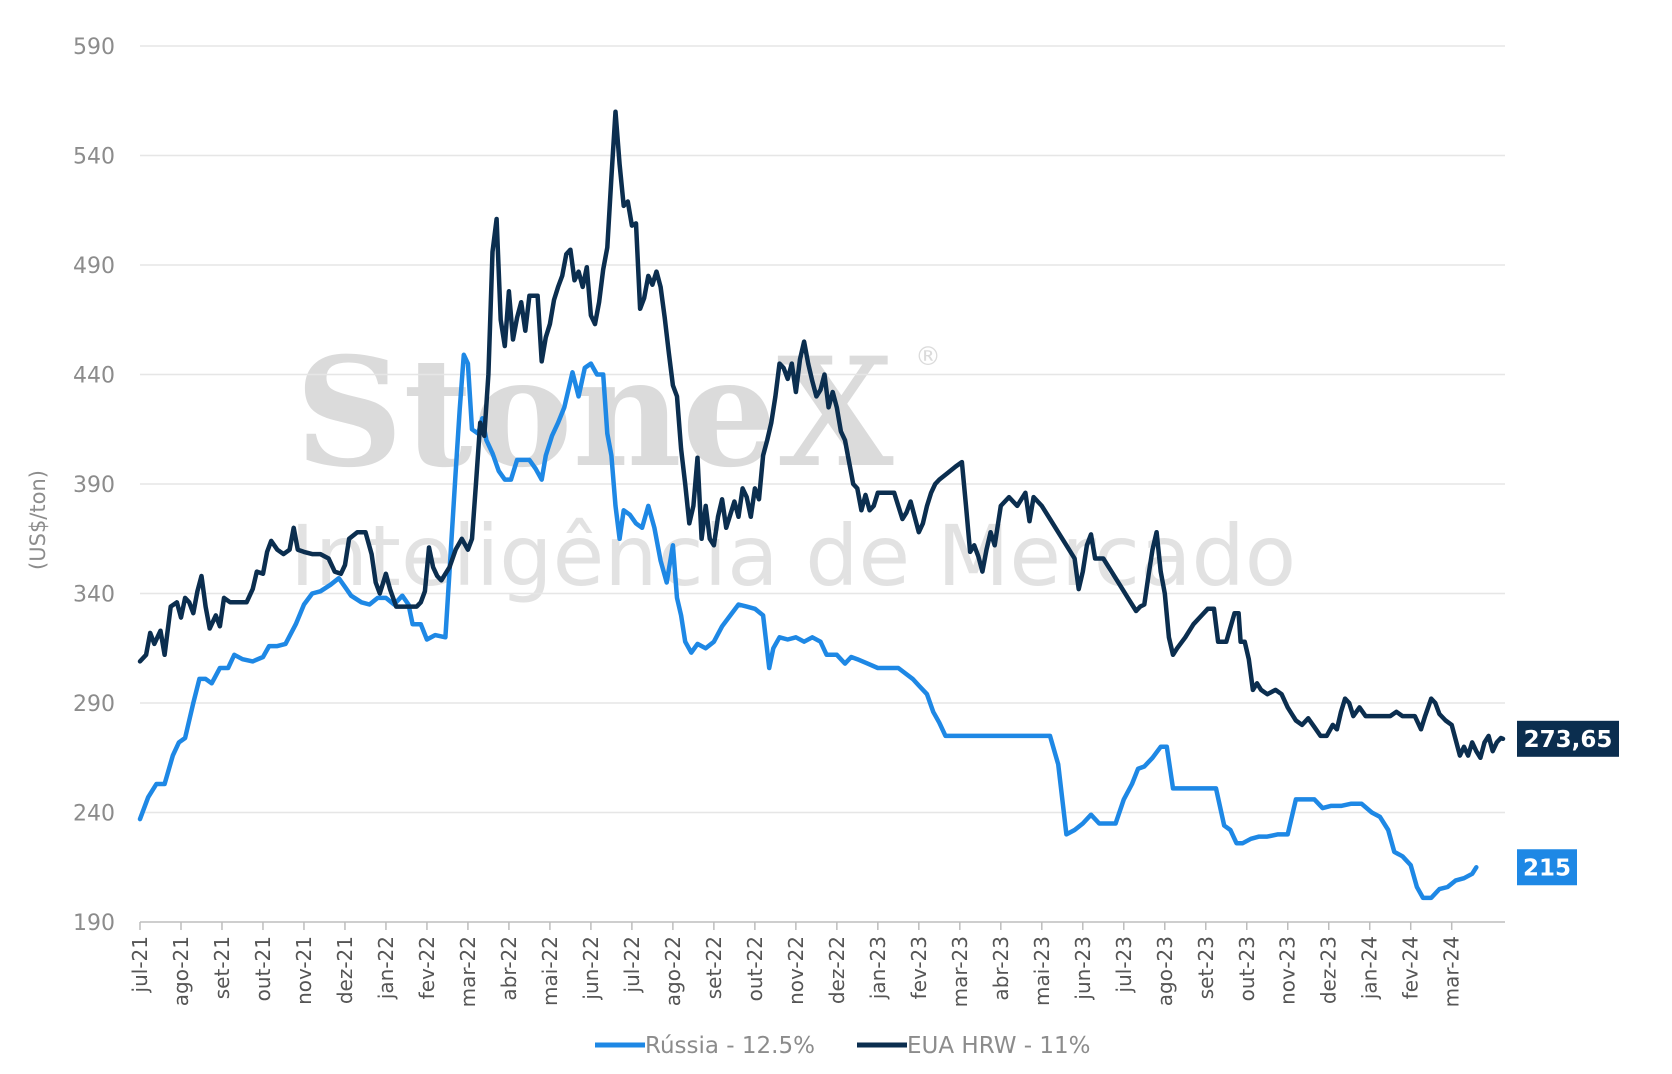 The image size is (1672, 1074). What do you see at coordinates (550, 971) in the screenshot?
I see `x-tick-label: mai-22` at bounding box center [550, 971].